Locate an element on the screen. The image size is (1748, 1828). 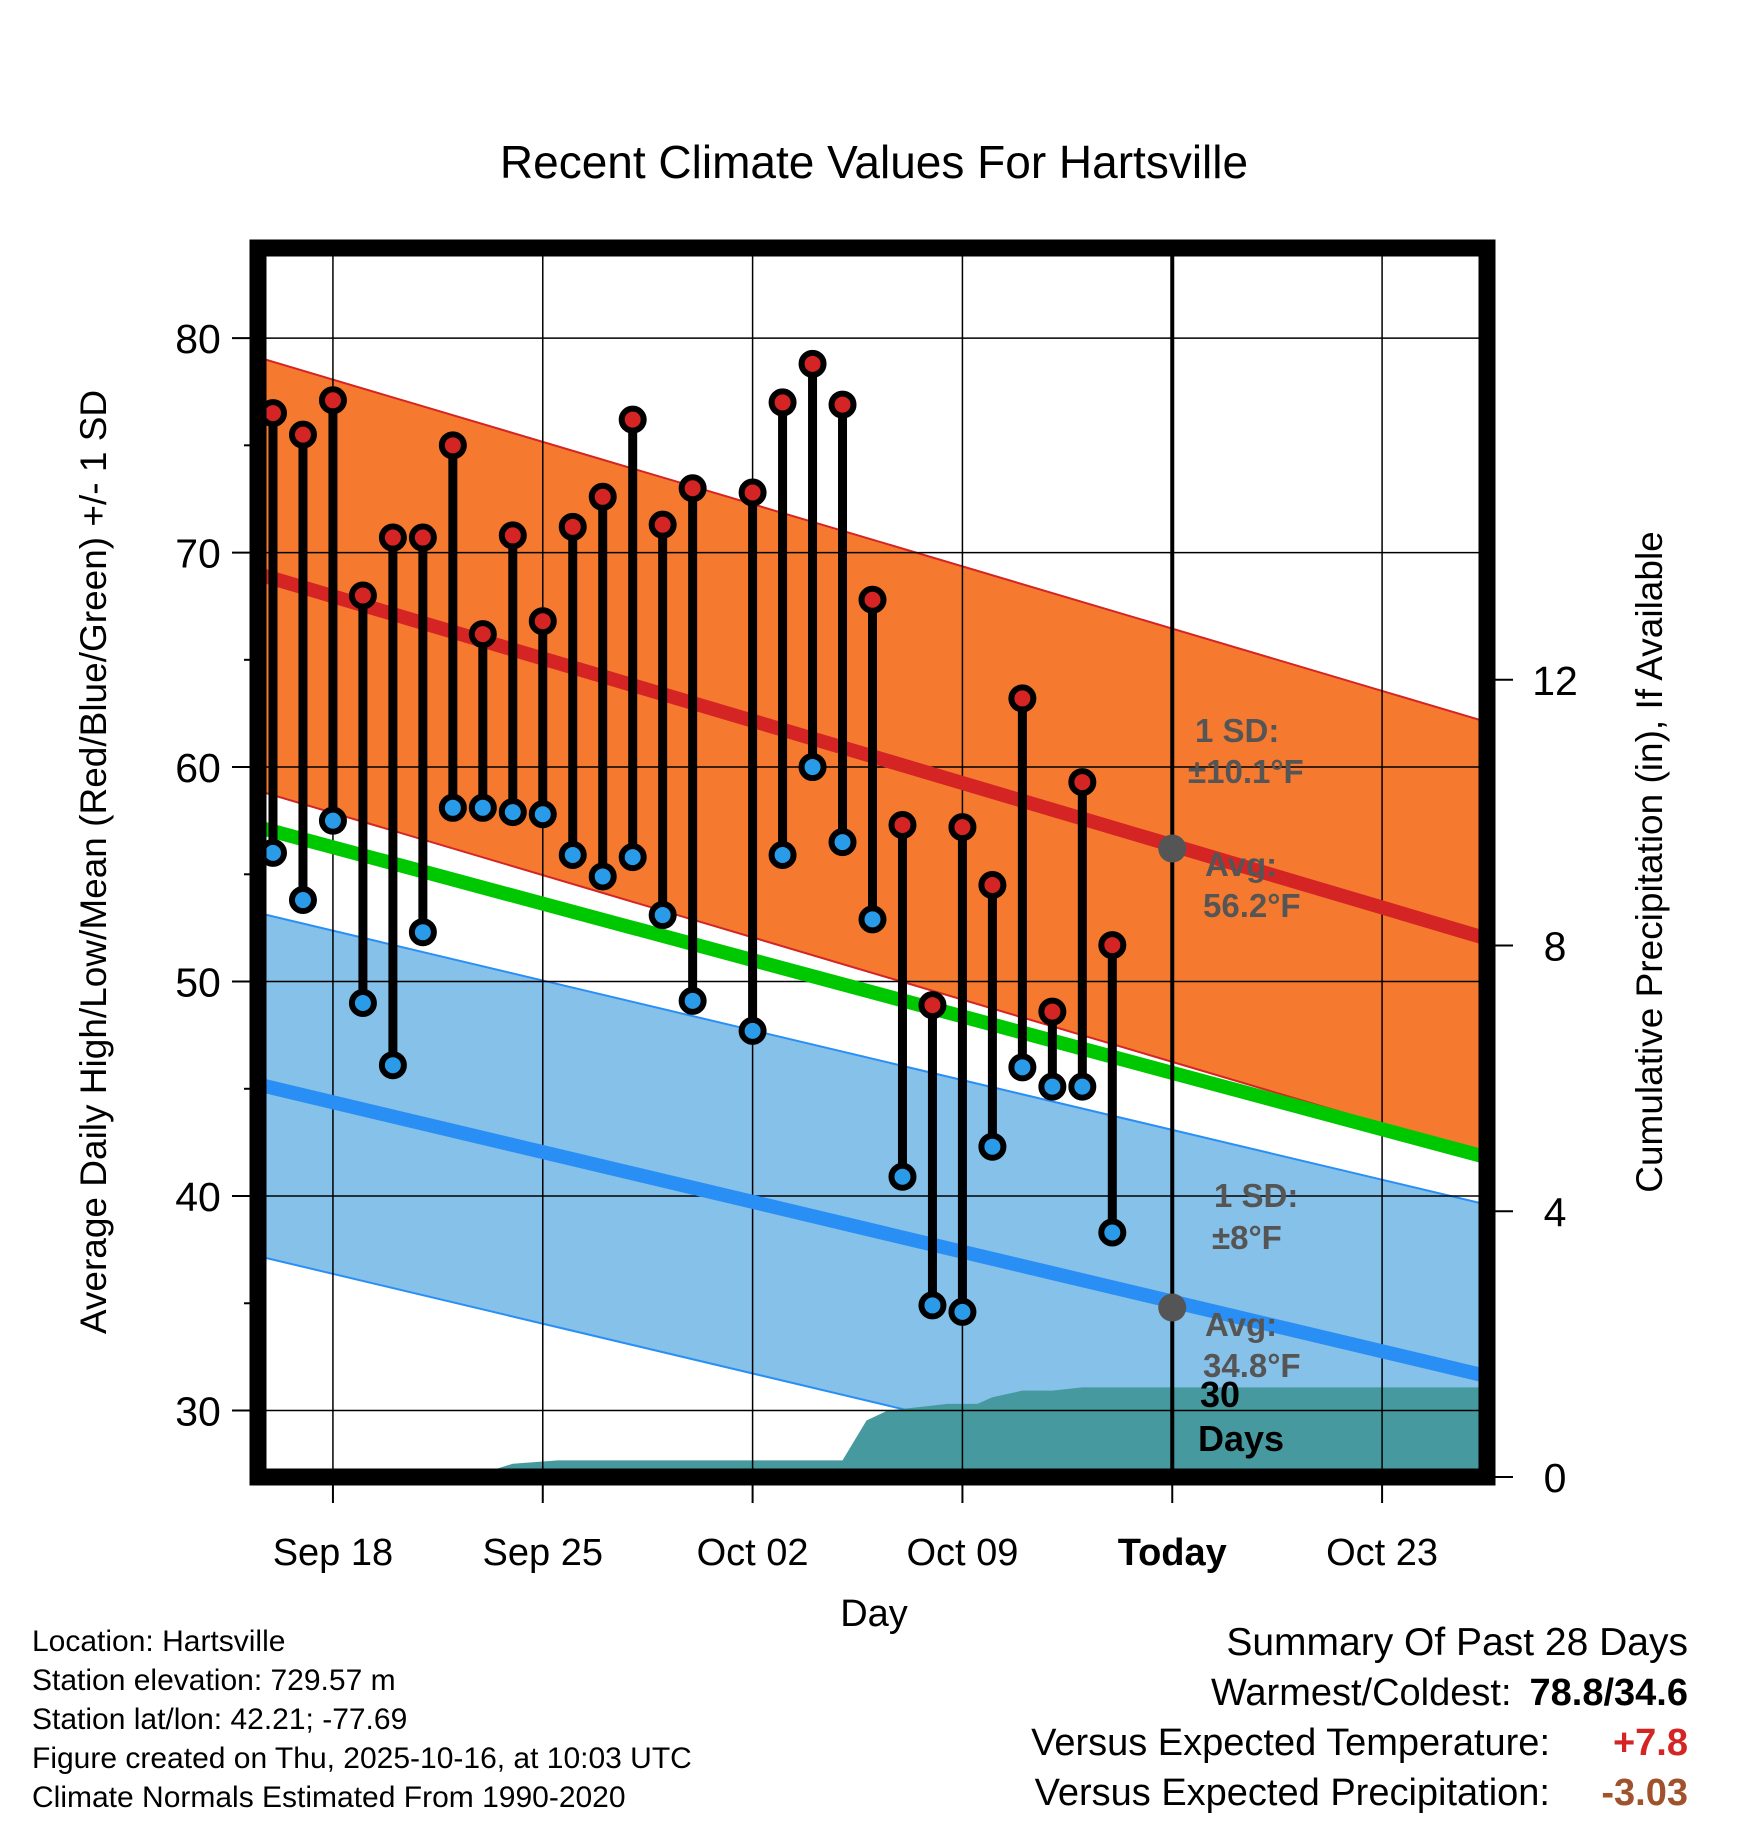
y-tick-label: 40 is located at coordinates (198, 1197).